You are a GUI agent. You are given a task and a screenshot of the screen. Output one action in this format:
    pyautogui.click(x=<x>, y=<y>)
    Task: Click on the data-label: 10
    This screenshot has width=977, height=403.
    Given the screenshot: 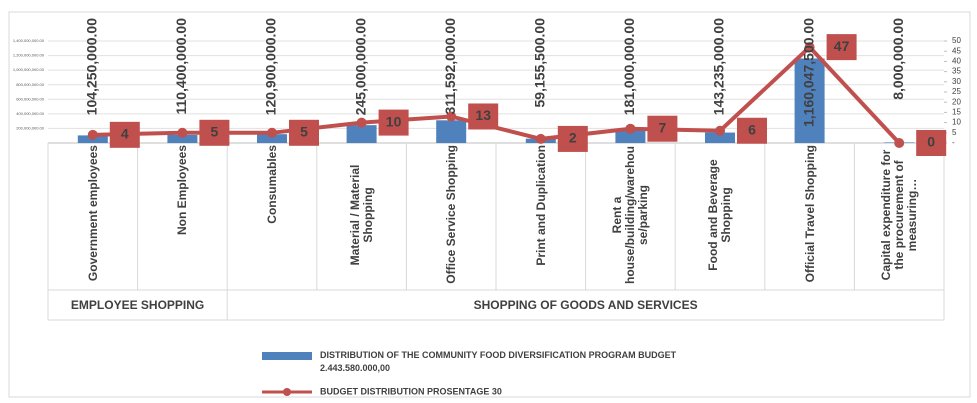 What is the action you would take?
    pyautogui.click(x=394, y=121)
    